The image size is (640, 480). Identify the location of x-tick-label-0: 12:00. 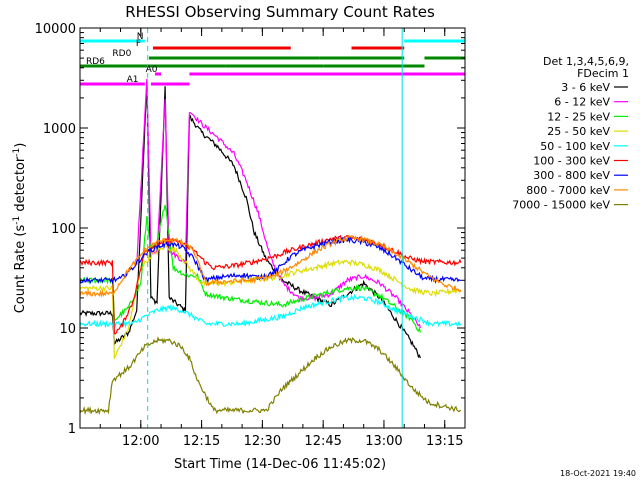
(140, 441).